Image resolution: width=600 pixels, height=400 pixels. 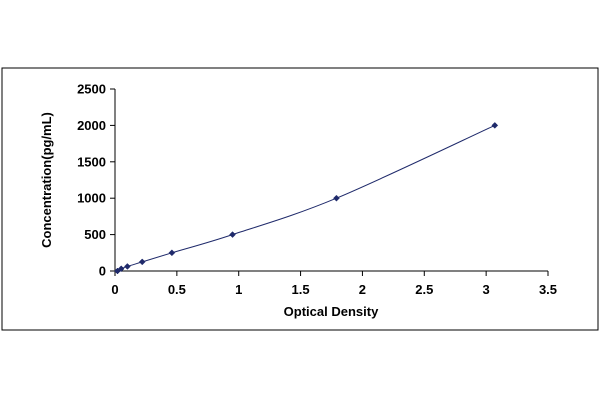 What do you see at coordinates (95, 234) in the screenshot?
I see `y-tick-label: 500` at bounding box center [95, 234].